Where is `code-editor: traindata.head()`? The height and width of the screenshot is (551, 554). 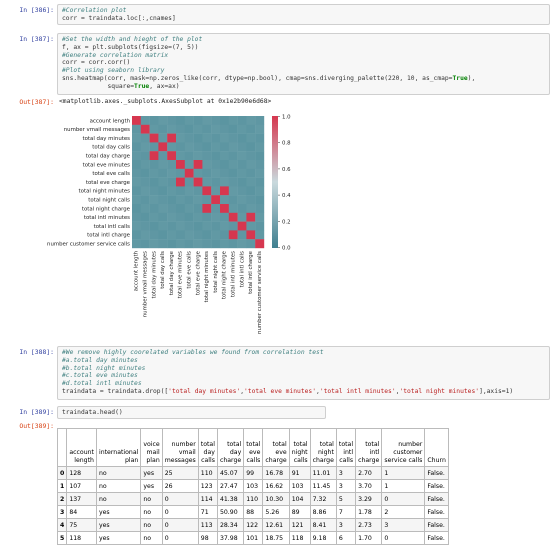 code-editor: traindata.head() is located at coordinates (191, 412).